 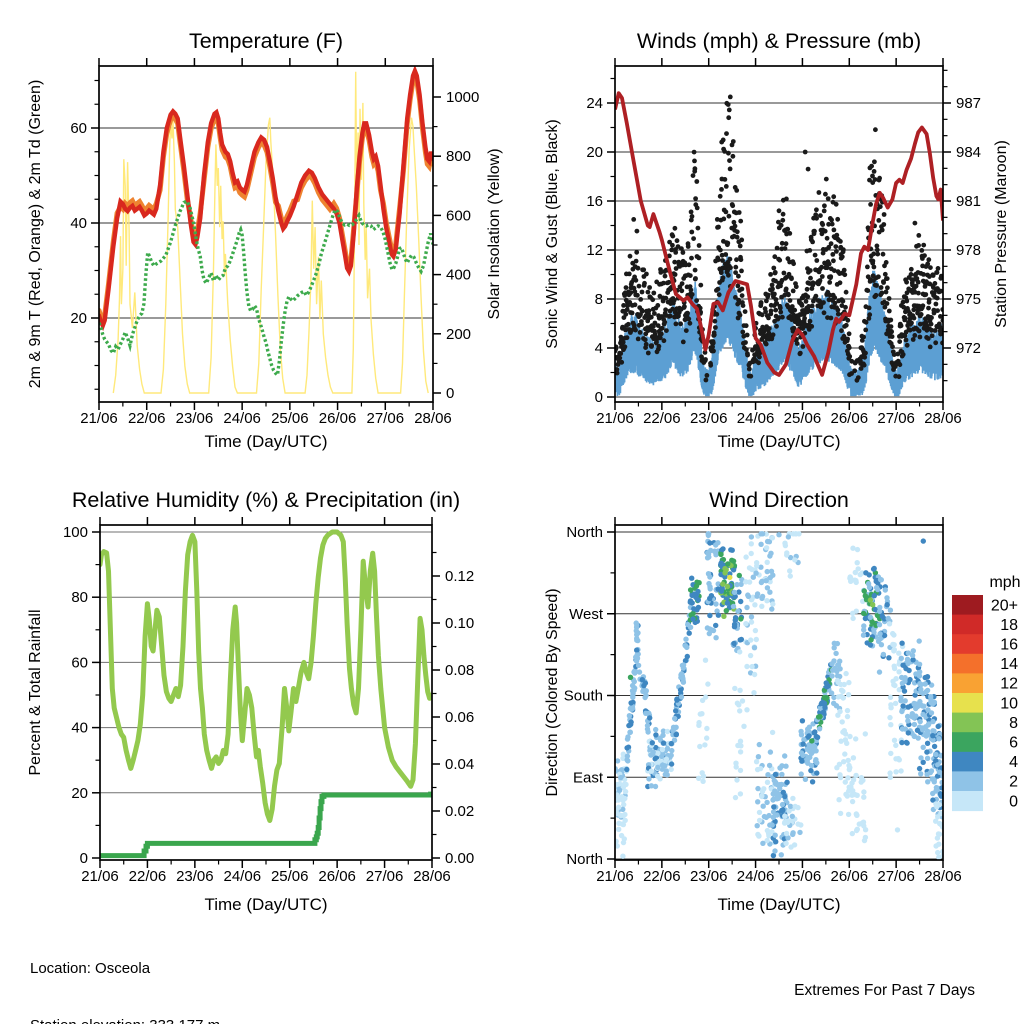 I want to click on x-axis-label-humidity: Time (Day/UTC), so click(x=265, y=904).